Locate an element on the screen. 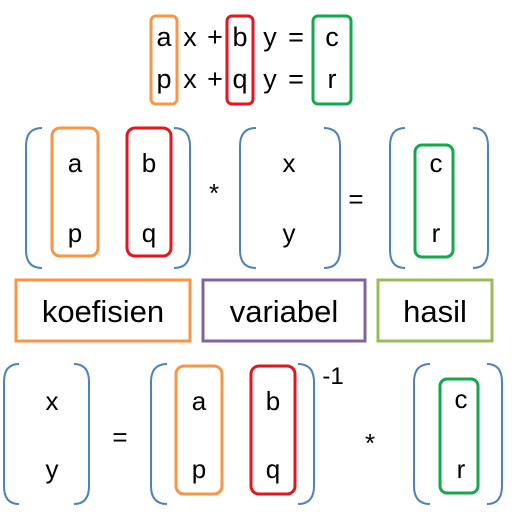 The width and height of the screenshot is (512, 518). matrix-coef-p: p is located at coordinates (75, 233).